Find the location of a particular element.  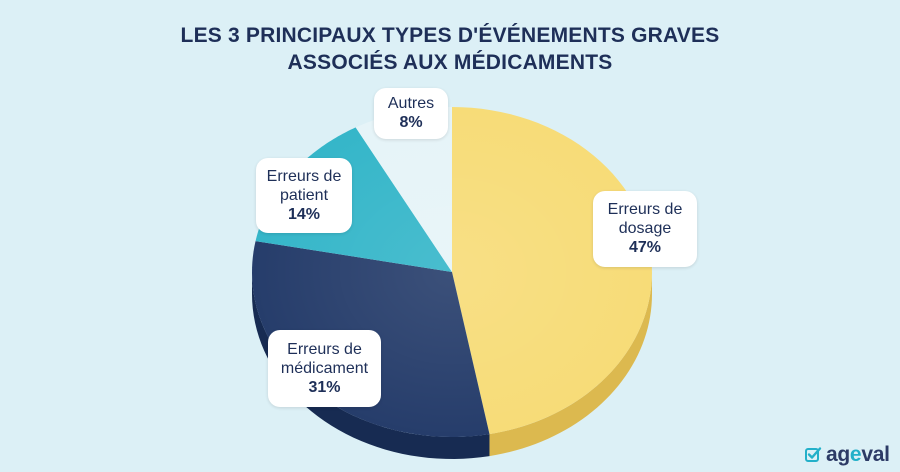

brand-name-part2: e is located at coordinates (855, 454).